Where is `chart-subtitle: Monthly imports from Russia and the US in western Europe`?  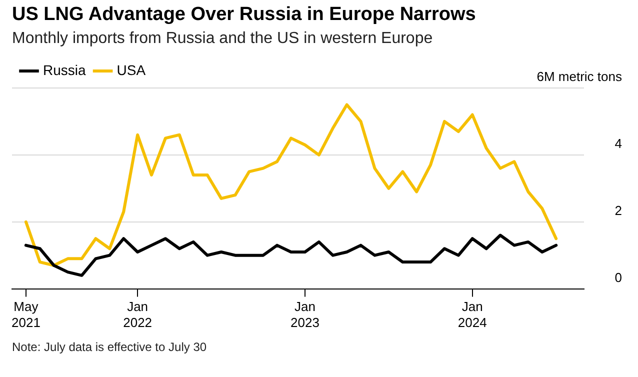 chart-subtitle: Monthly imports from Russia and the US in western Europe is located at coordinates (222, 39).